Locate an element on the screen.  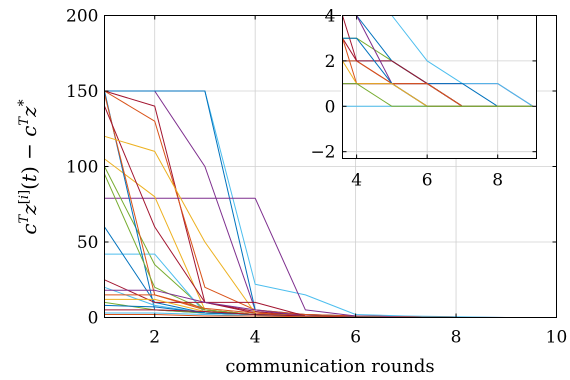
x-tick-label: 2 is located at coordinates (154, 338).